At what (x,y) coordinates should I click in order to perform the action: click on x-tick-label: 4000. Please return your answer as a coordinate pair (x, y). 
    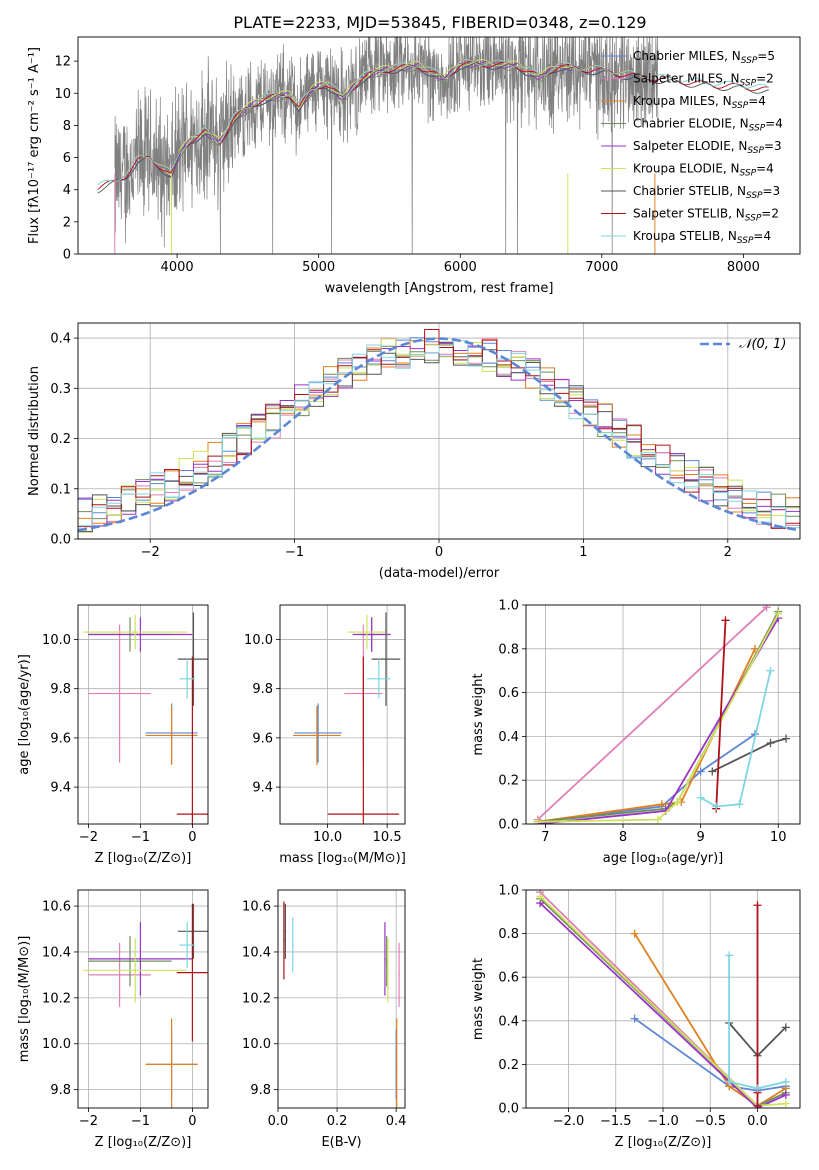
    Looking at the image, I should click on (177, 267).